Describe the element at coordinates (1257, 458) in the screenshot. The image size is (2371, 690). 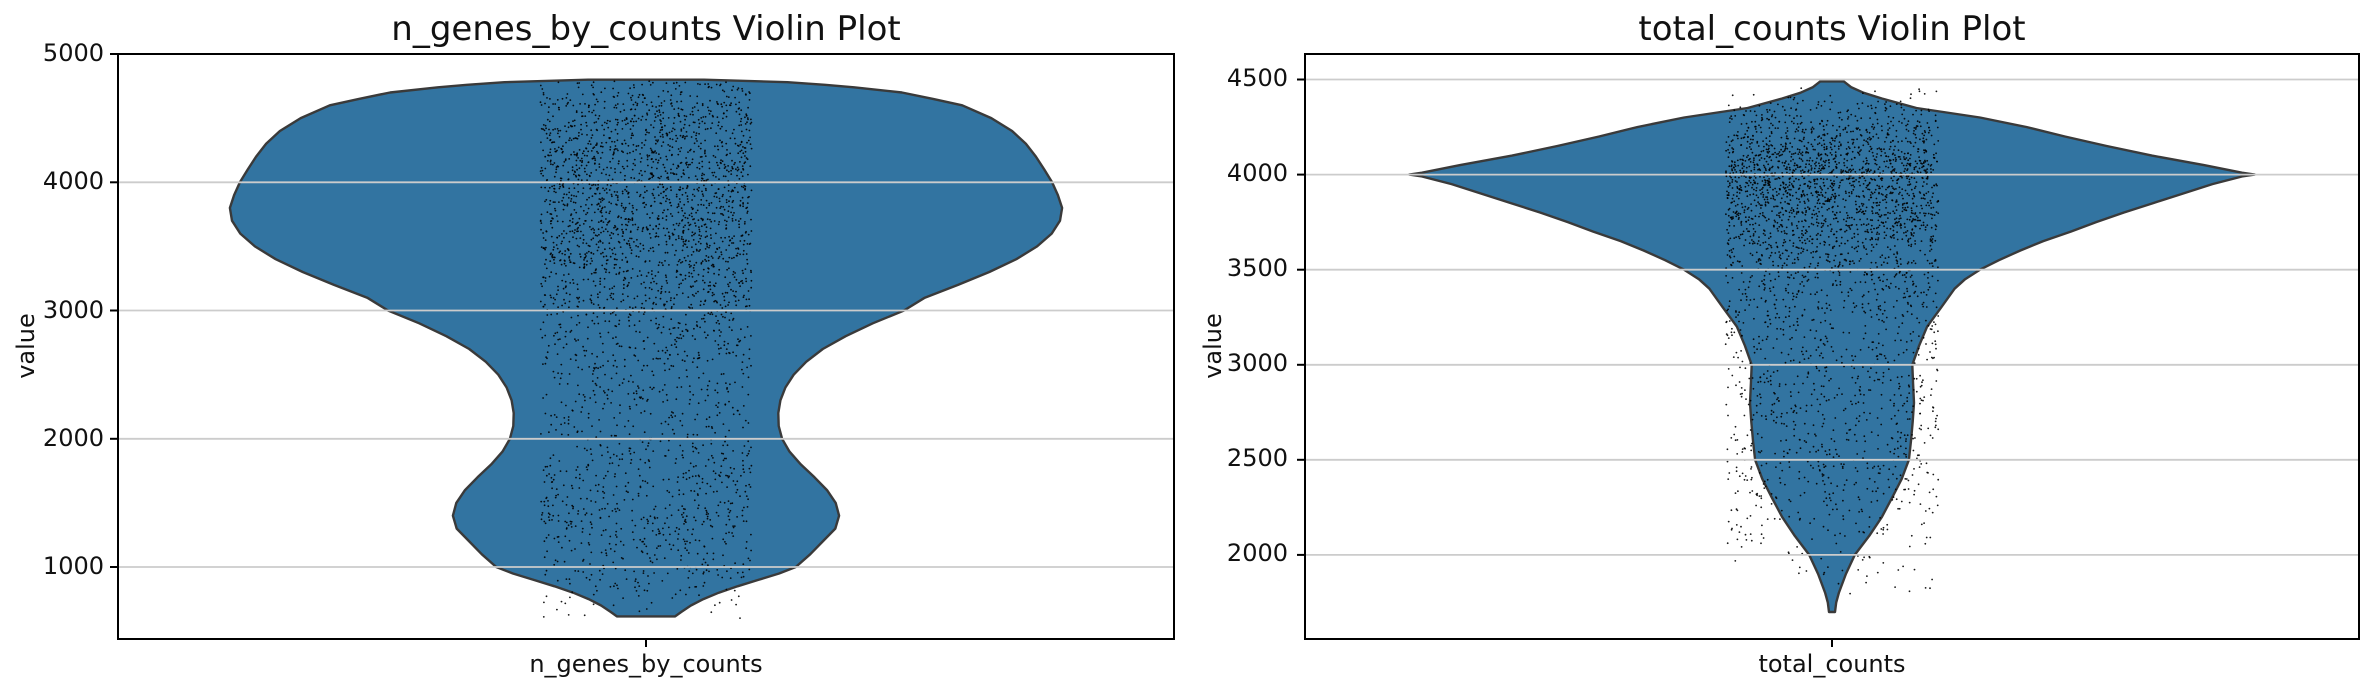
I see `y-tick-label: 2500` at that location.